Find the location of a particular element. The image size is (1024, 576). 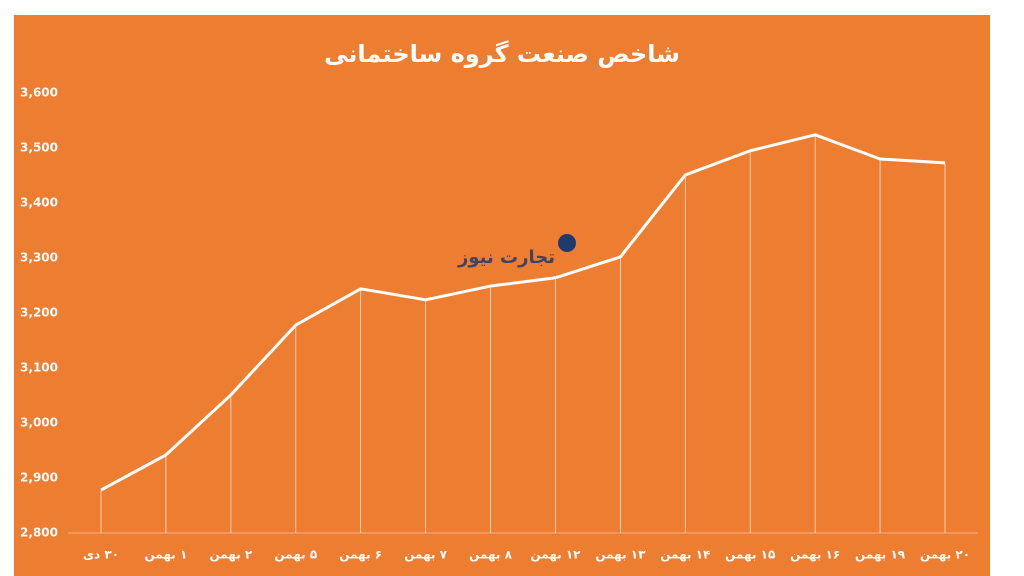

x-tick-label: ۱۳ بهمن is located at coordinates (620, 555).